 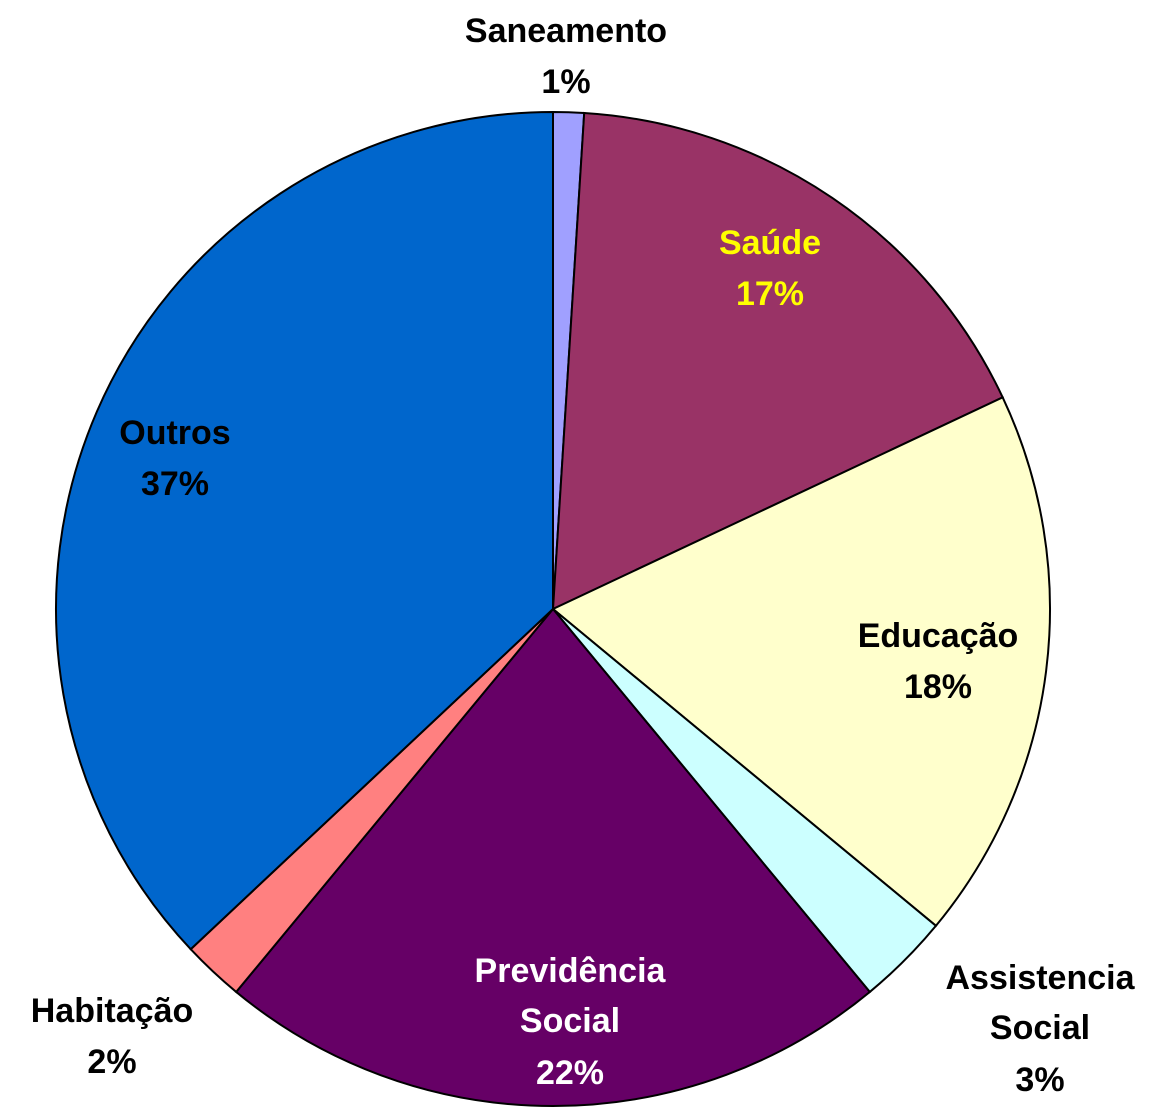 What do you see at coordinates (175, 484) in the screenshot?
I see `value-label: 37%` at bounding box center [175, 484].